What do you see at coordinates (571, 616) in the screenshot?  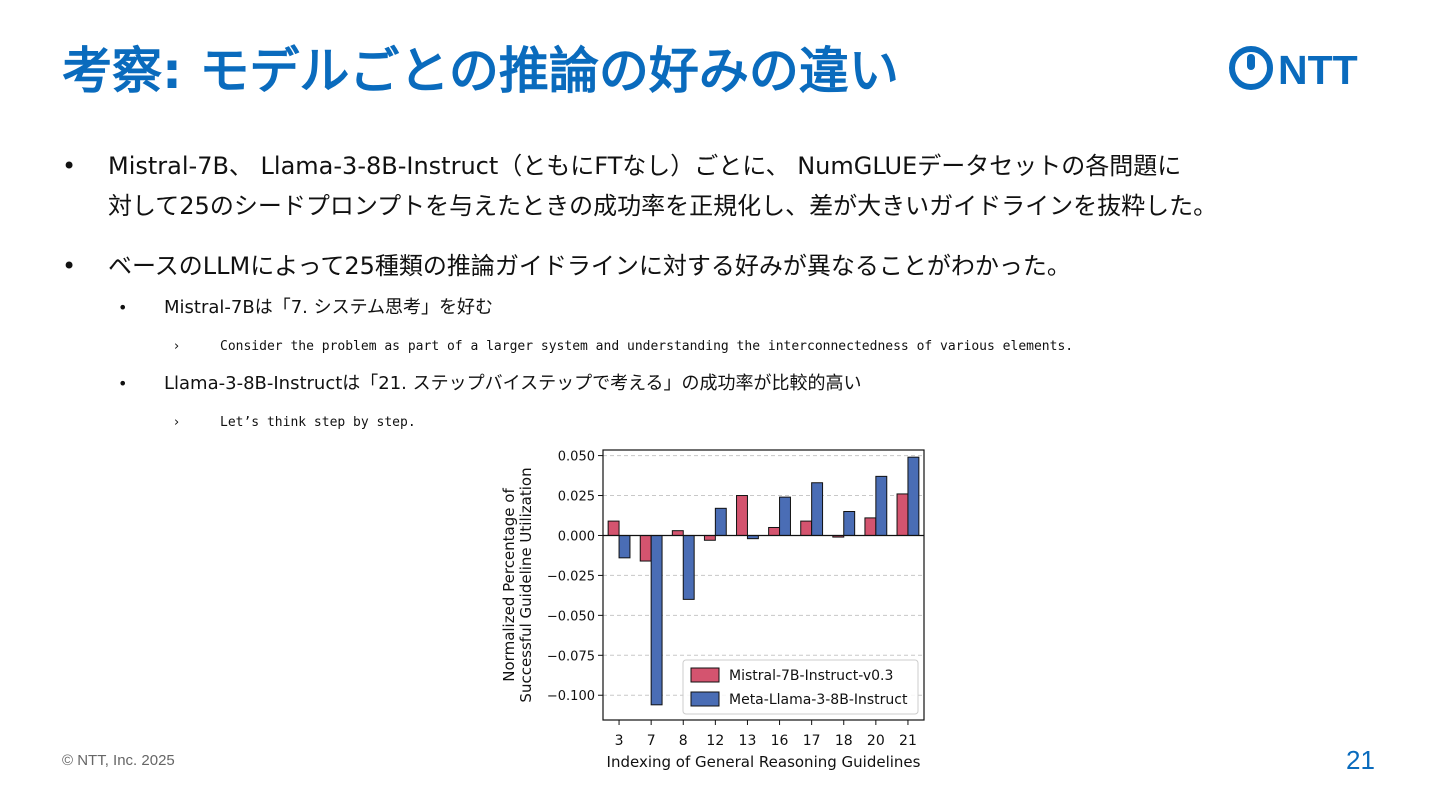 I see `y-tick-label: −0.050` at bounding box center [571, 616].